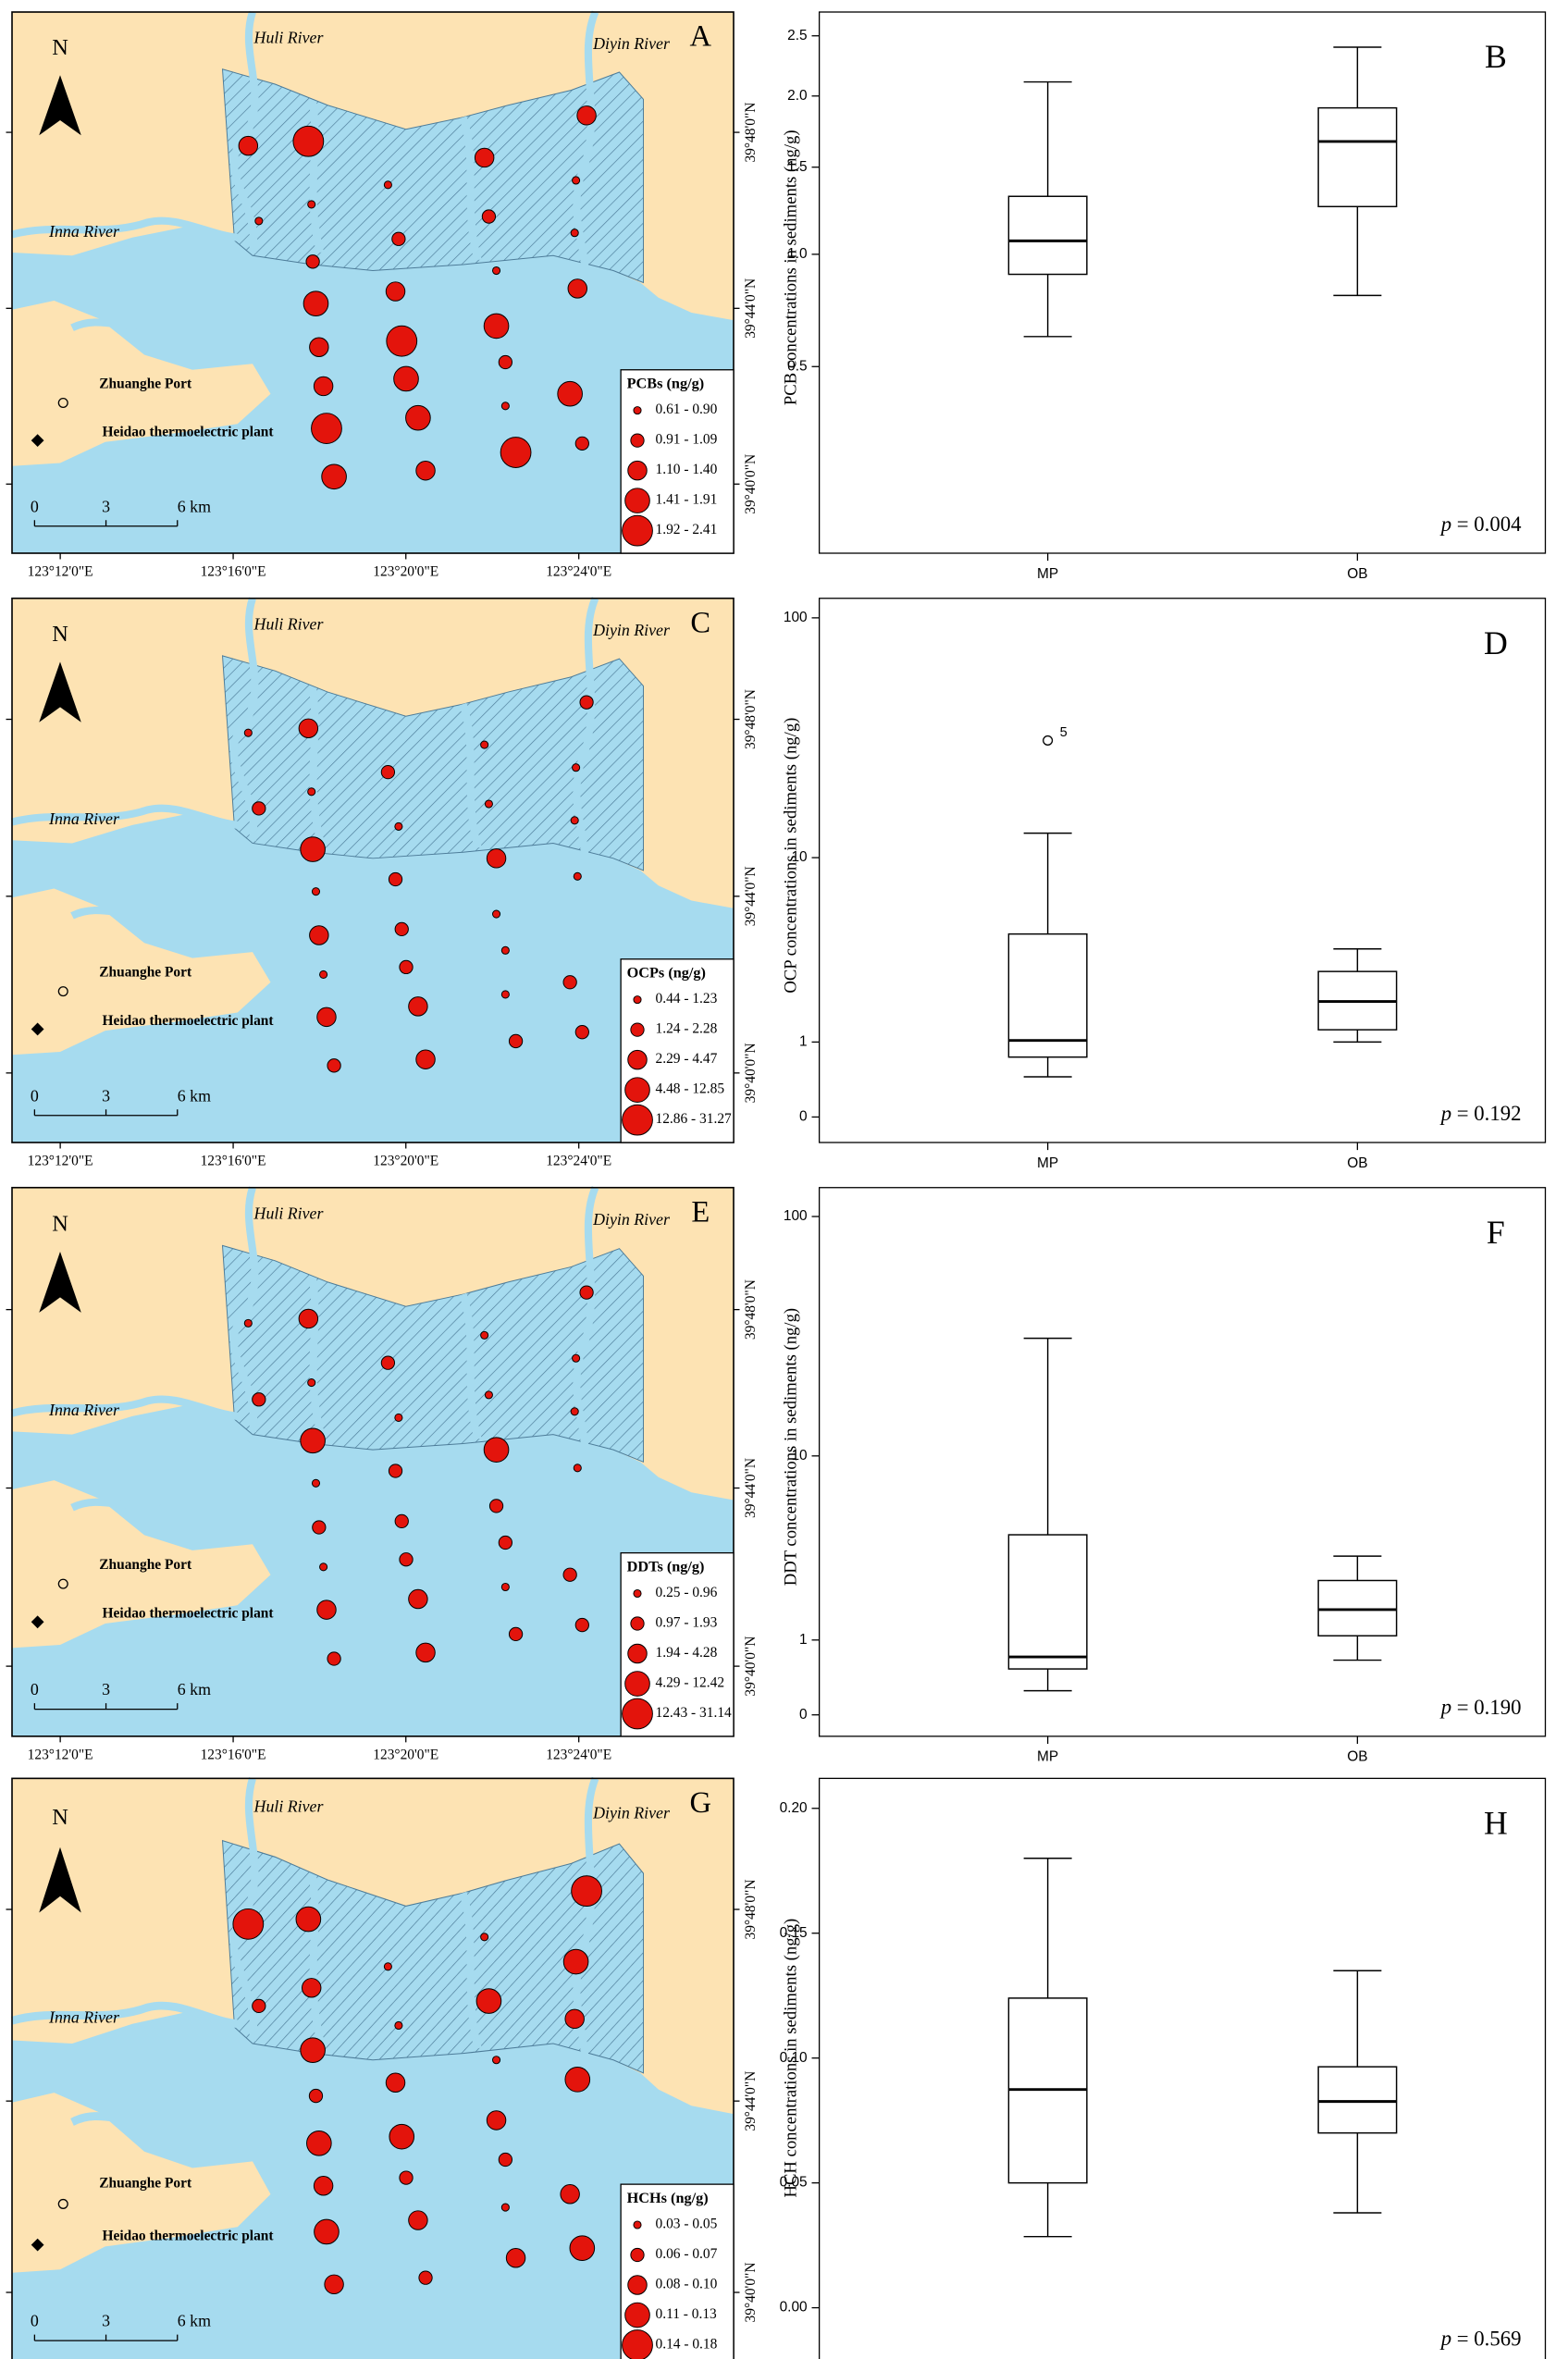 This screenshot has width=1568, height=2359. I want to click on legend-title: HCHs (ng/g), so click(668, 2198).